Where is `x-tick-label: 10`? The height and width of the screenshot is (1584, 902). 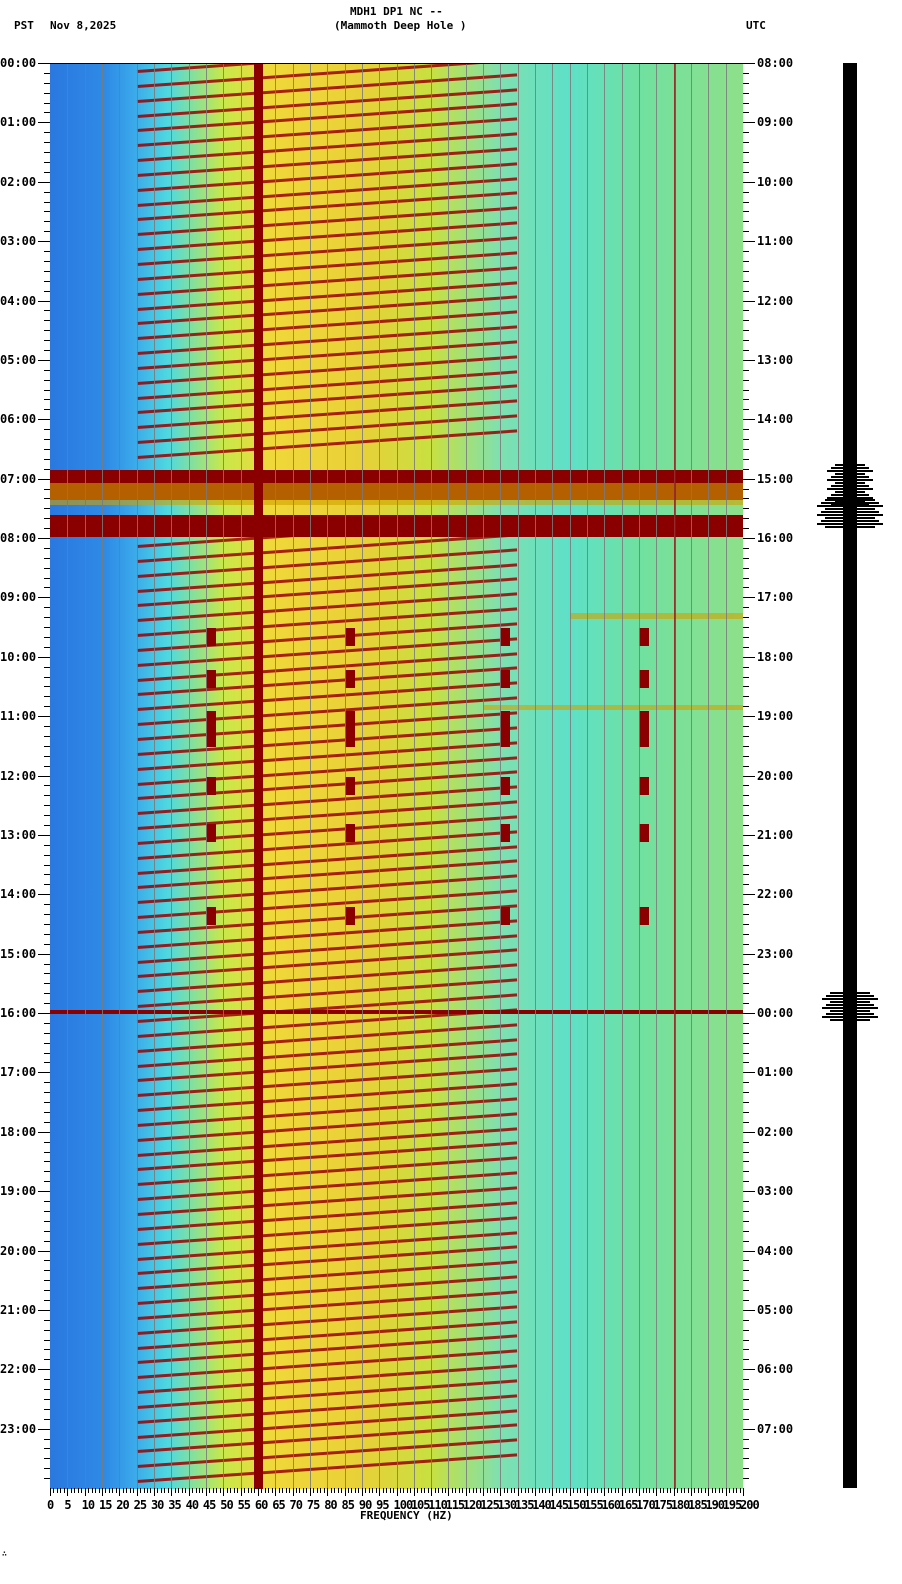 x-tick-label: 10 is located at coordinates (88, 1505).